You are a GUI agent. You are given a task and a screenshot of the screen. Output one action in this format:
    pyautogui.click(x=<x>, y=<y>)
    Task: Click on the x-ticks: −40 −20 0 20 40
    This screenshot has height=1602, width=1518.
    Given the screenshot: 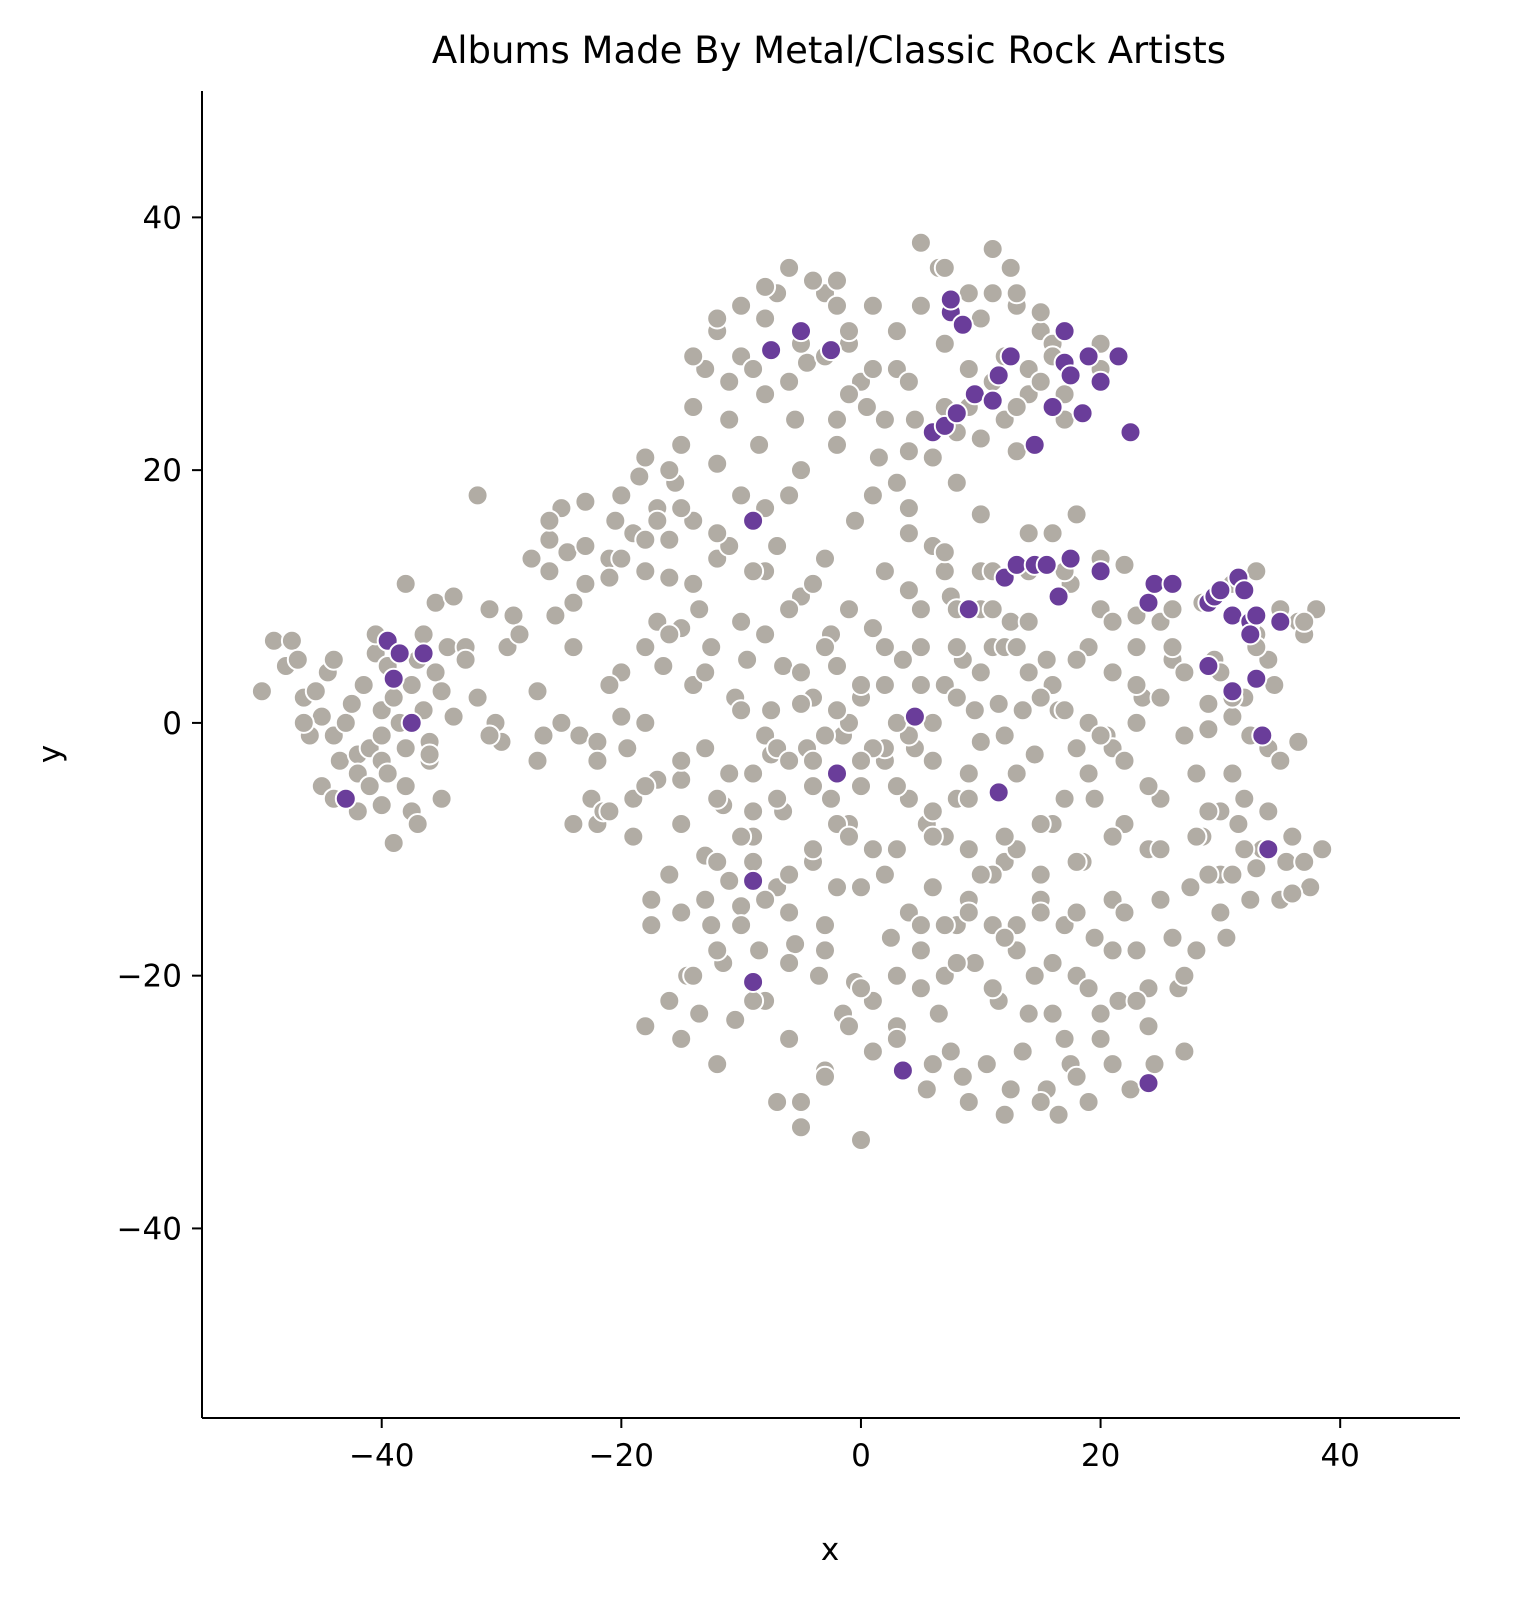 What is the action you would take?
    pyautogui.click(x=854, y=1446)
    